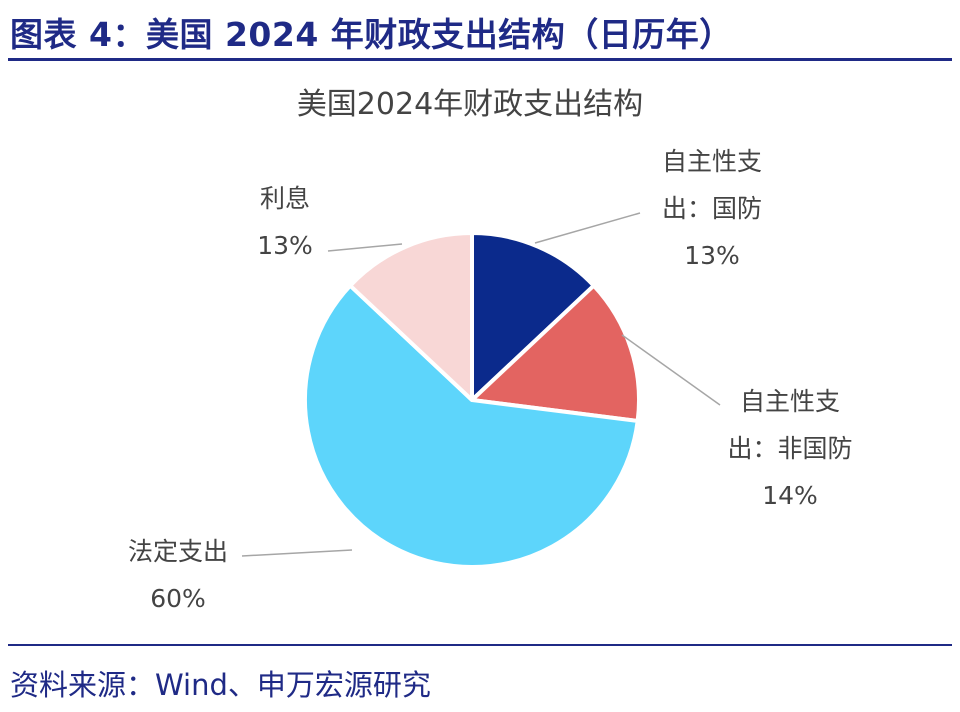 This screenshot has width=960, height=712. What do you see at coordinates (480, 645) in the screenshot?
I see `bottom-divider` at bounding box center [480, 645].